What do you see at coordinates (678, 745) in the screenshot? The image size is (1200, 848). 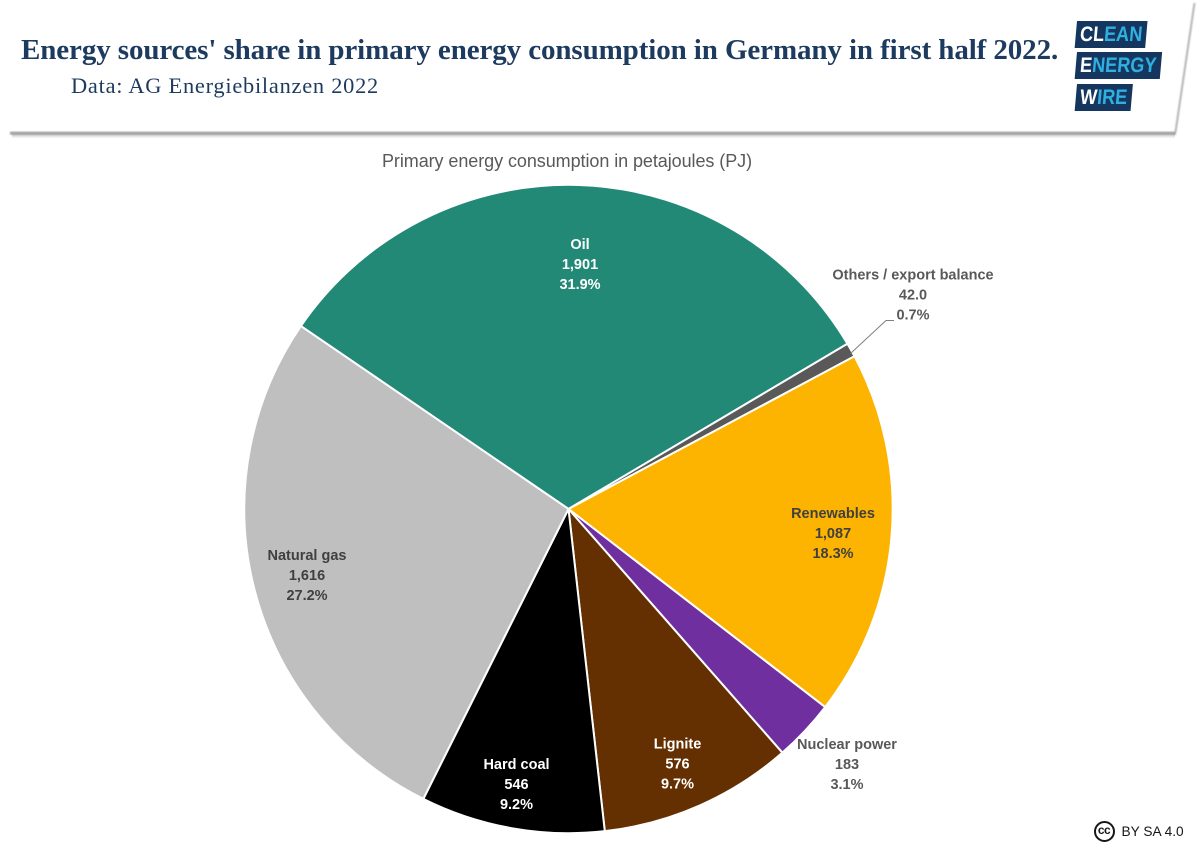 I see `svg-text: Lignite` at bounding box center [678, 745].